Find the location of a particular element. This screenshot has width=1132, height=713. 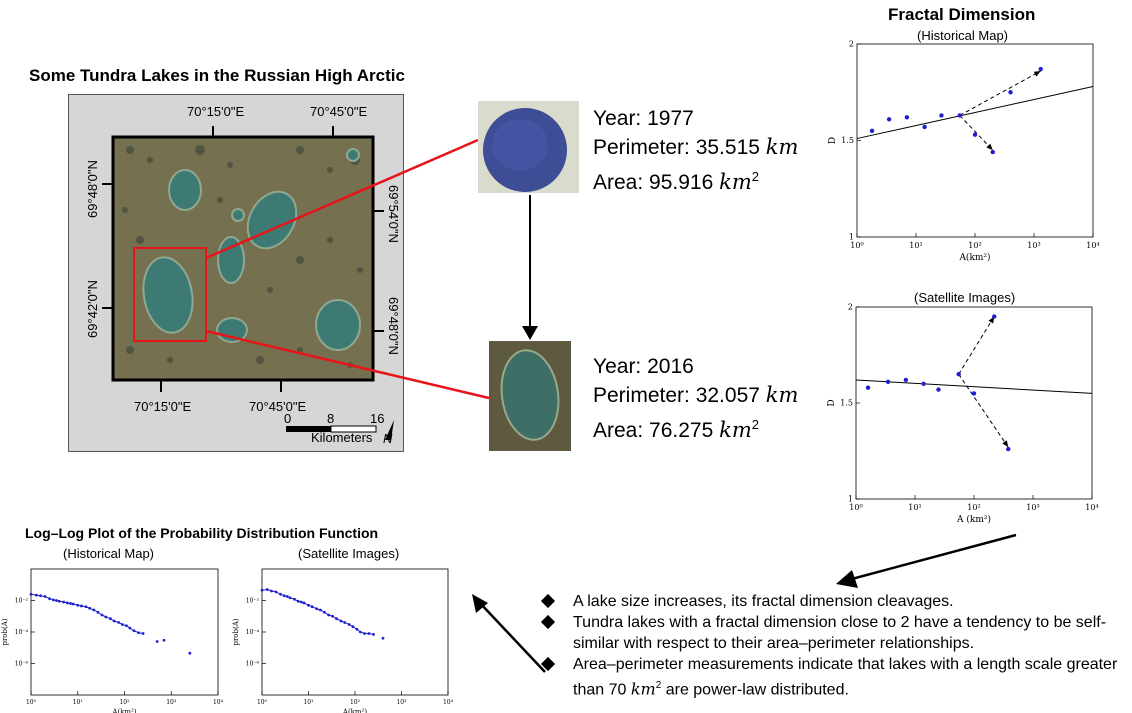

lake-2016-area-exp: 2 is located at coordinates (755, 424).